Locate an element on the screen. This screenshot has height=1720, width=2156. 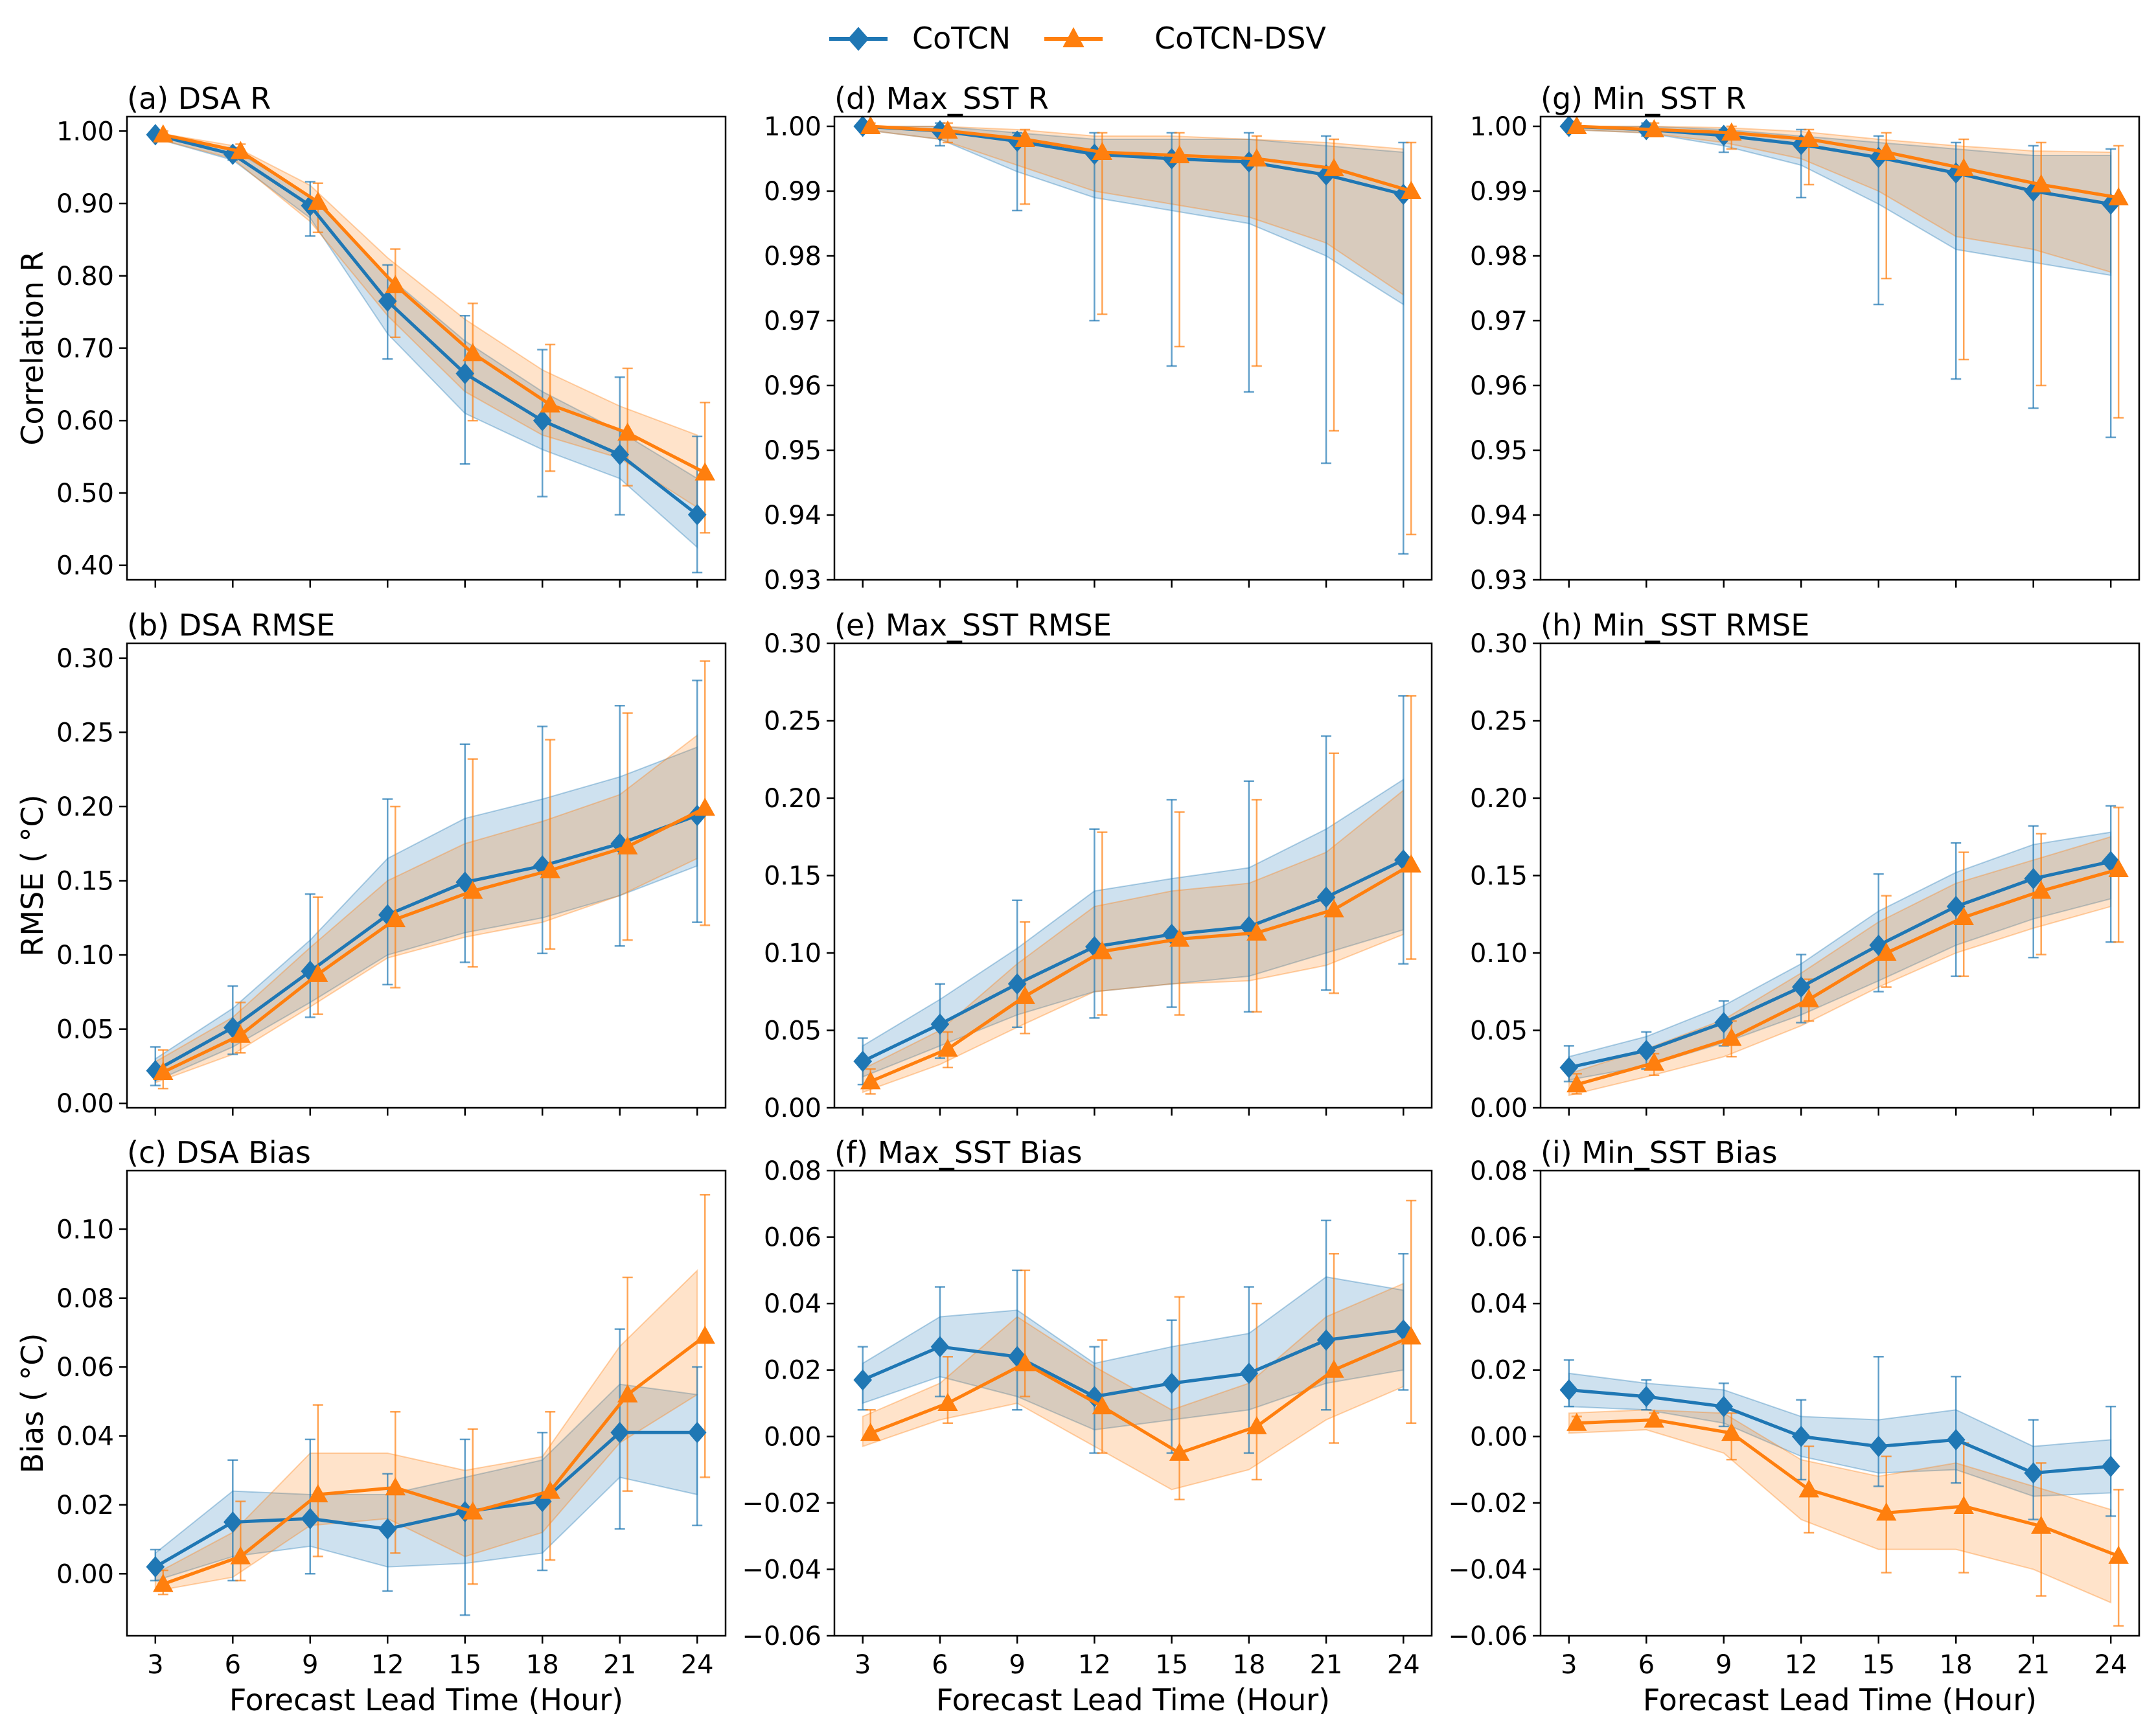
row-labels: Correlation R RMSE ( °C) Bias ( °C) is located at coordinates (32, 862).